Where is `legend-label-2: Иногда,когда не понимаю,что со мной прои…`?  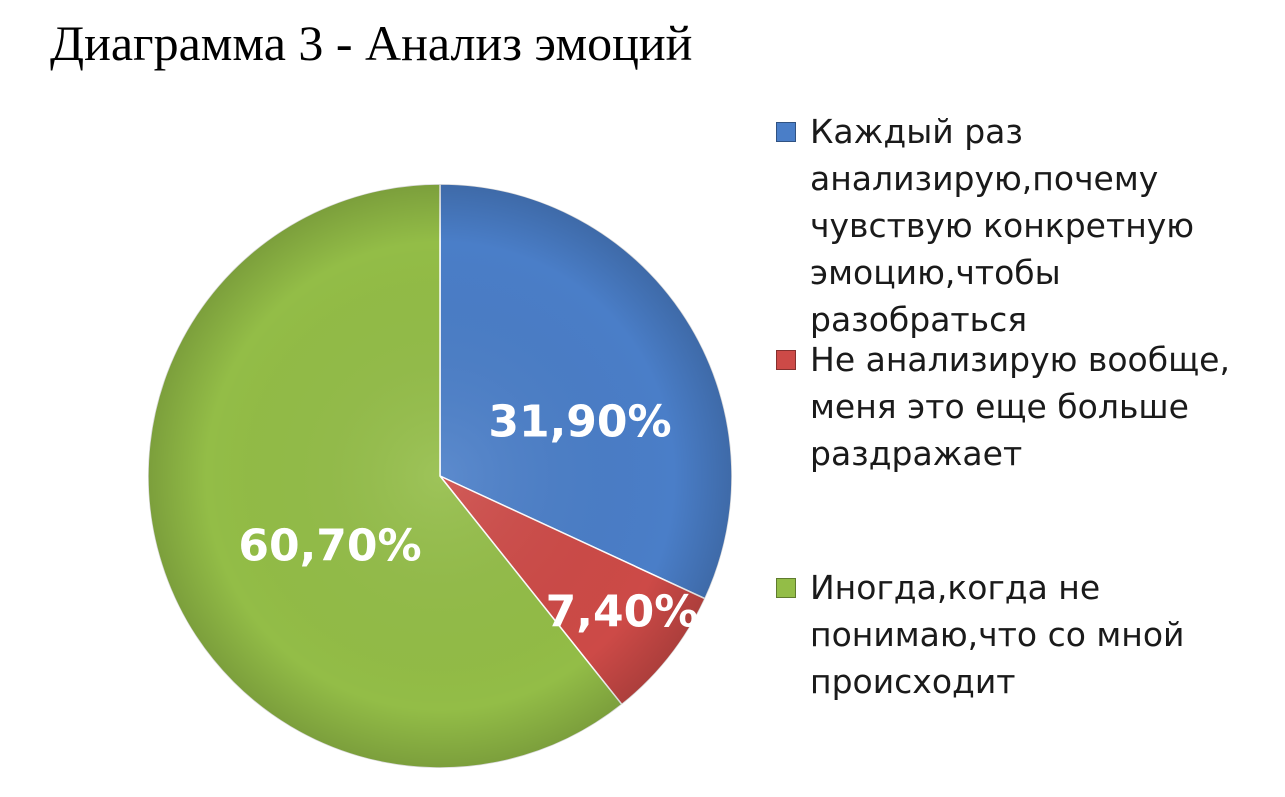
legend-label-2: Иногда,когда не понимаю,что со мной прои… is located at coordinates (997, 634).